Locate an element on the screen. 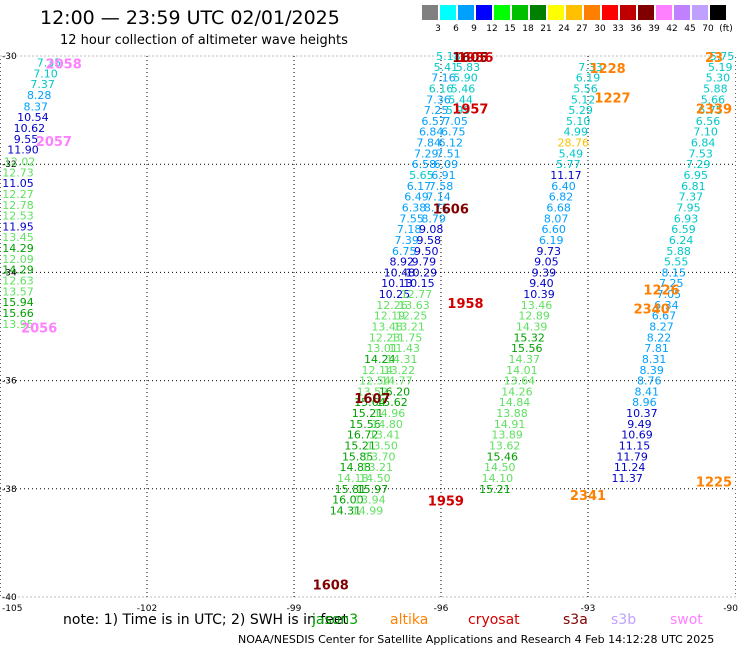 This screenshot has height=650, width=740. wave-height-value: 9.49 is located at coordinates (639, 424).